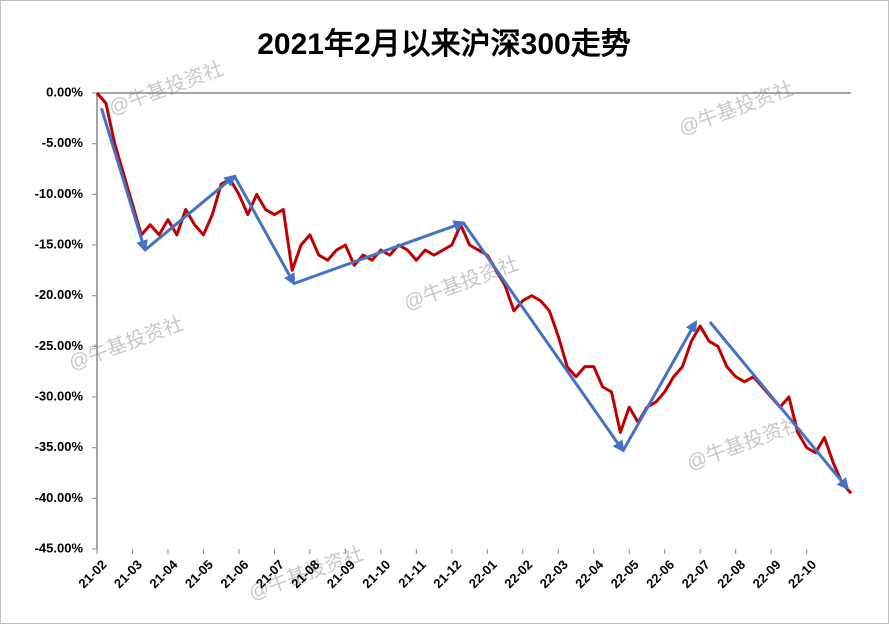 The width and height of the screenshot is (889, 624). I want to click on y-tick-label: -15.00%, so click(59, 243).